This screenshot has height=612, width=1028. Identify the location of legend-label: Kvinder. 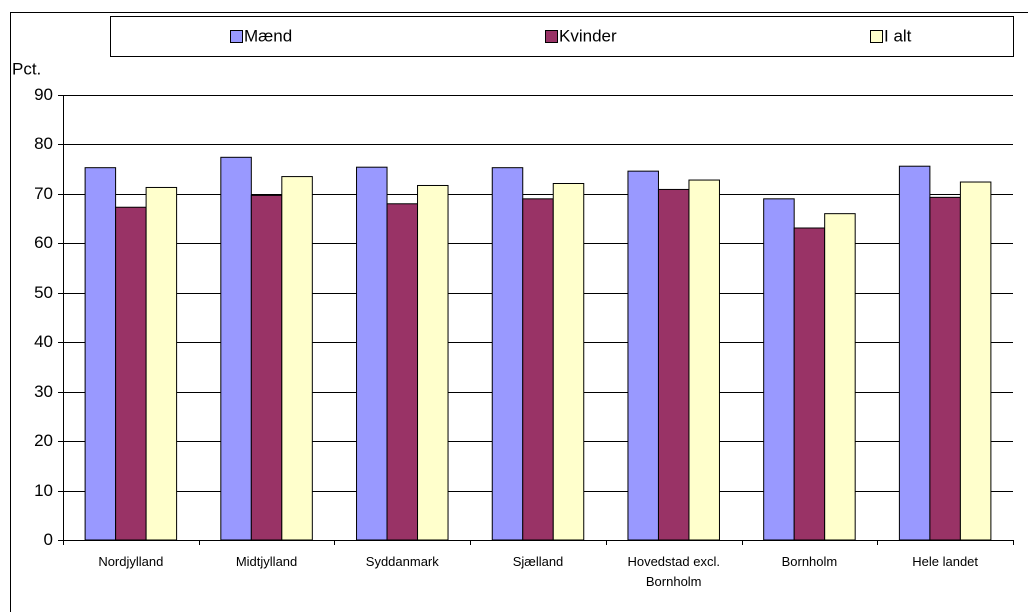
(588, 35).